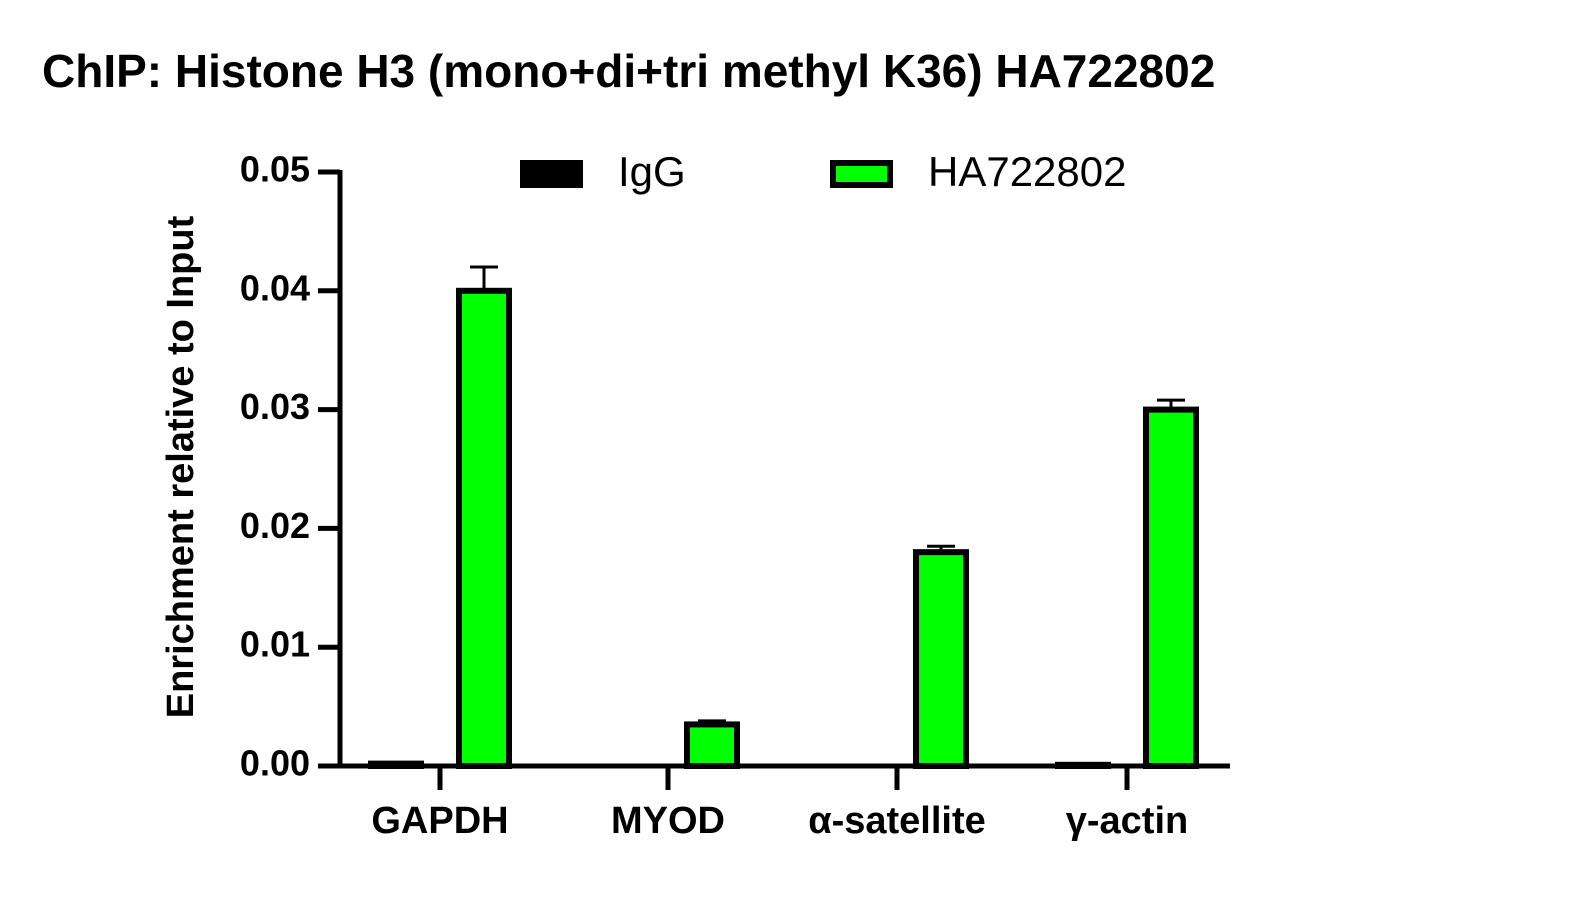  I want to click on y-tick-label: 0.05, so click(275, 169).